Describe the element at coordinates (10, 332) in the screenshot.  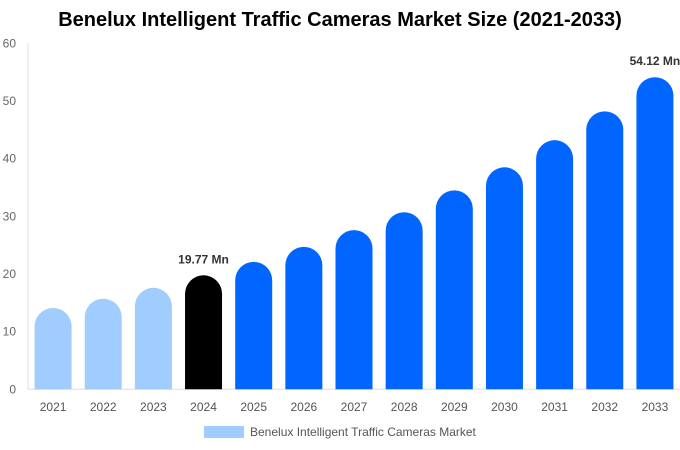
I see `y-tick-label: 10` at that location.